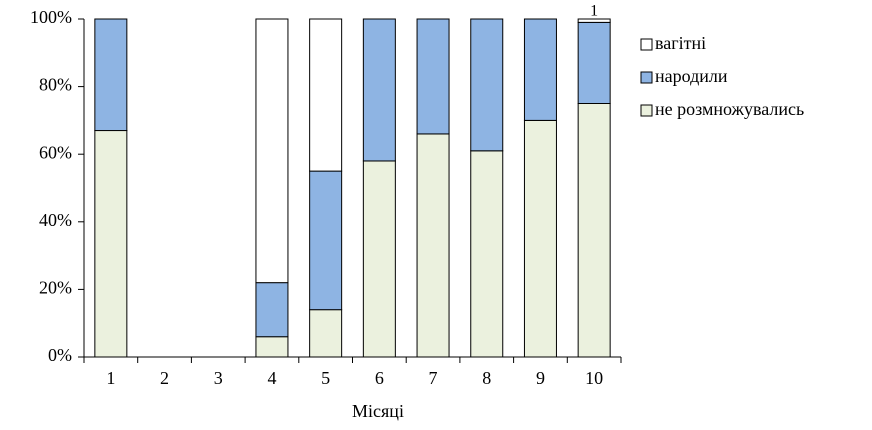 Image resolution: width=872 pixels, height=430 pixels. What do you see at coordinates (378, 411) in the screenshot?
I see `x-axis-label: Місяці` at bounding box center [378, 411].